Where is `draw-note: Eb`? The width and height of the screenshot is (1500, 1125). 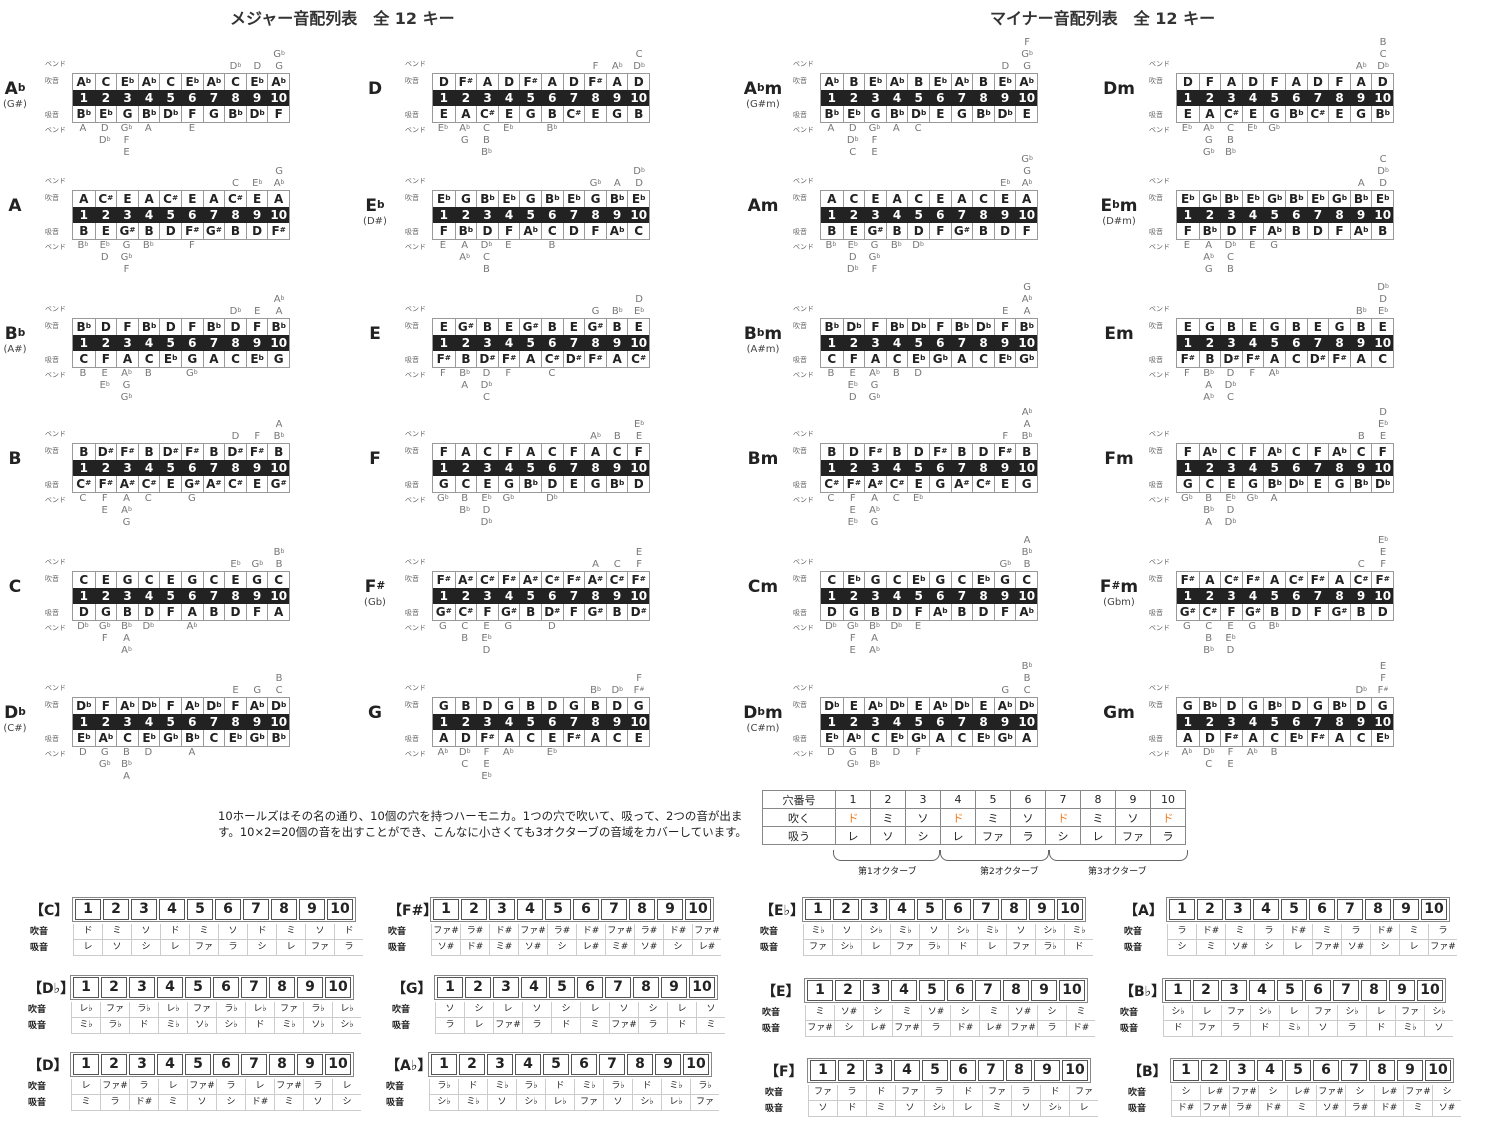
draw-note: Eb is located at coordinates (170, 359).